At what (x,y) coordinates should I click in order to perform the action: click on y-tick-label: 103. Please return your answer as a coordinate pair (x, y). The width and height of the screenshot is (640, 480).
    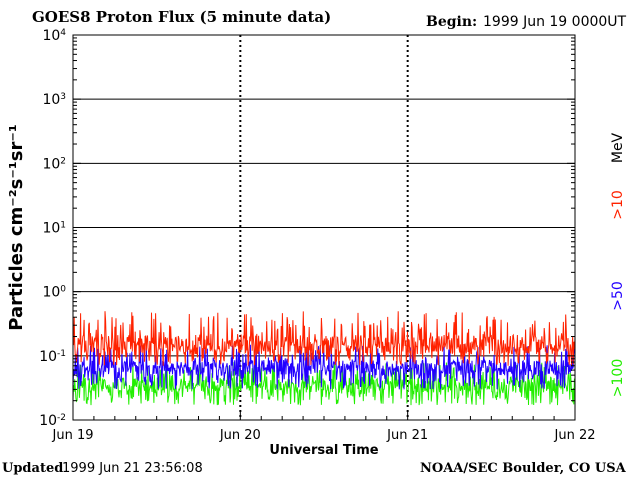
    Looking at the image, I should click on (54, 100).